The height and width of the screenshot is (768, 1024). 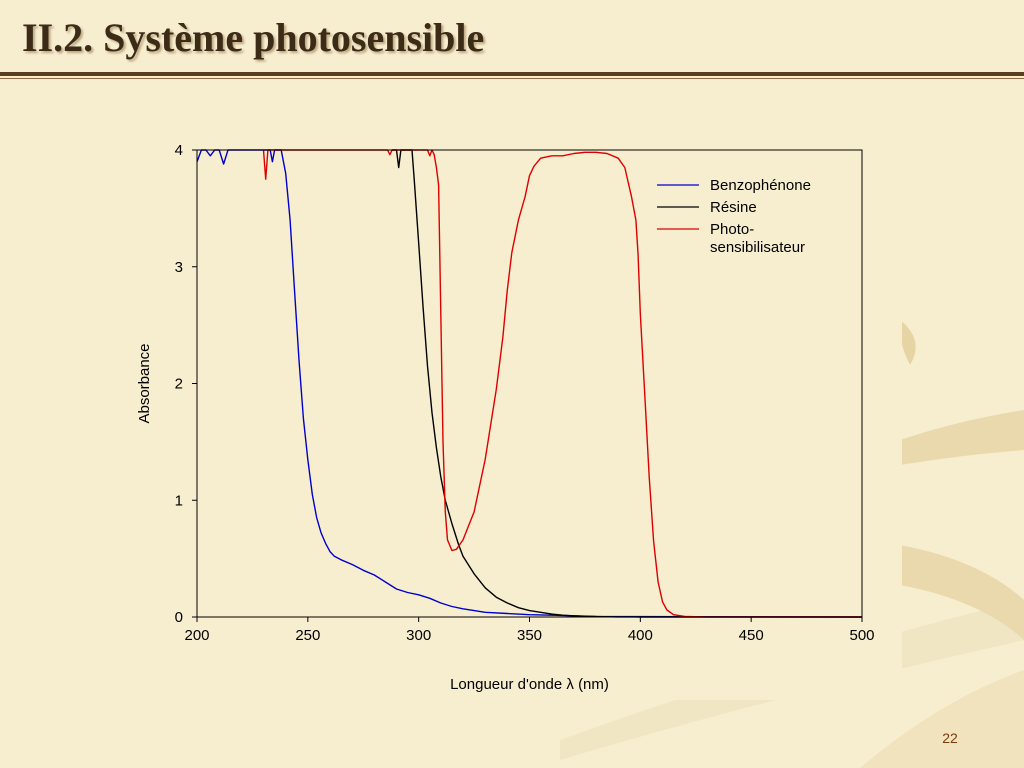 What do you see at coordinates (179, 150) in the screenshot?
I see `y-tick-label: 4` at bounding box center [179, 150].